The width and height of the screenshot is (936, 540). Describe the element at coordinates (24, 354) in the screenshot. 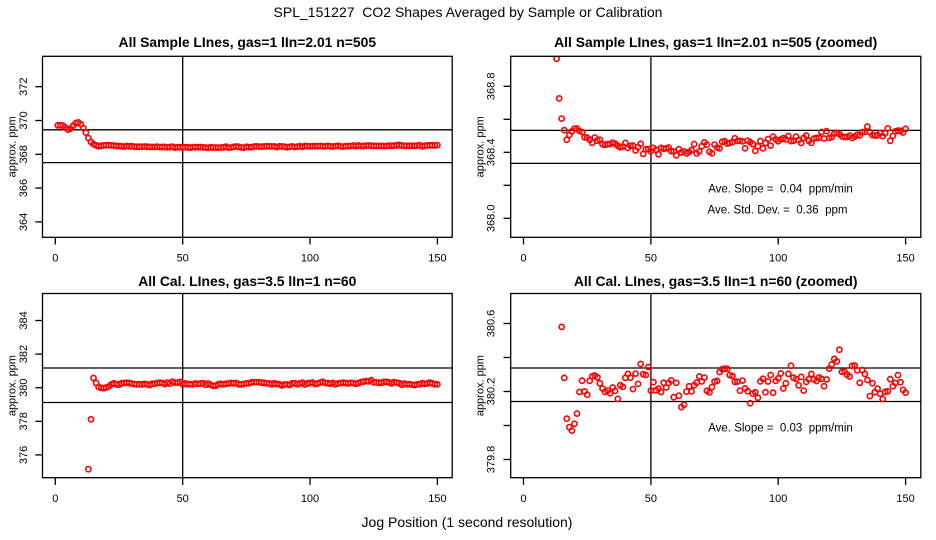

I see `svg-text: 382` at that location.